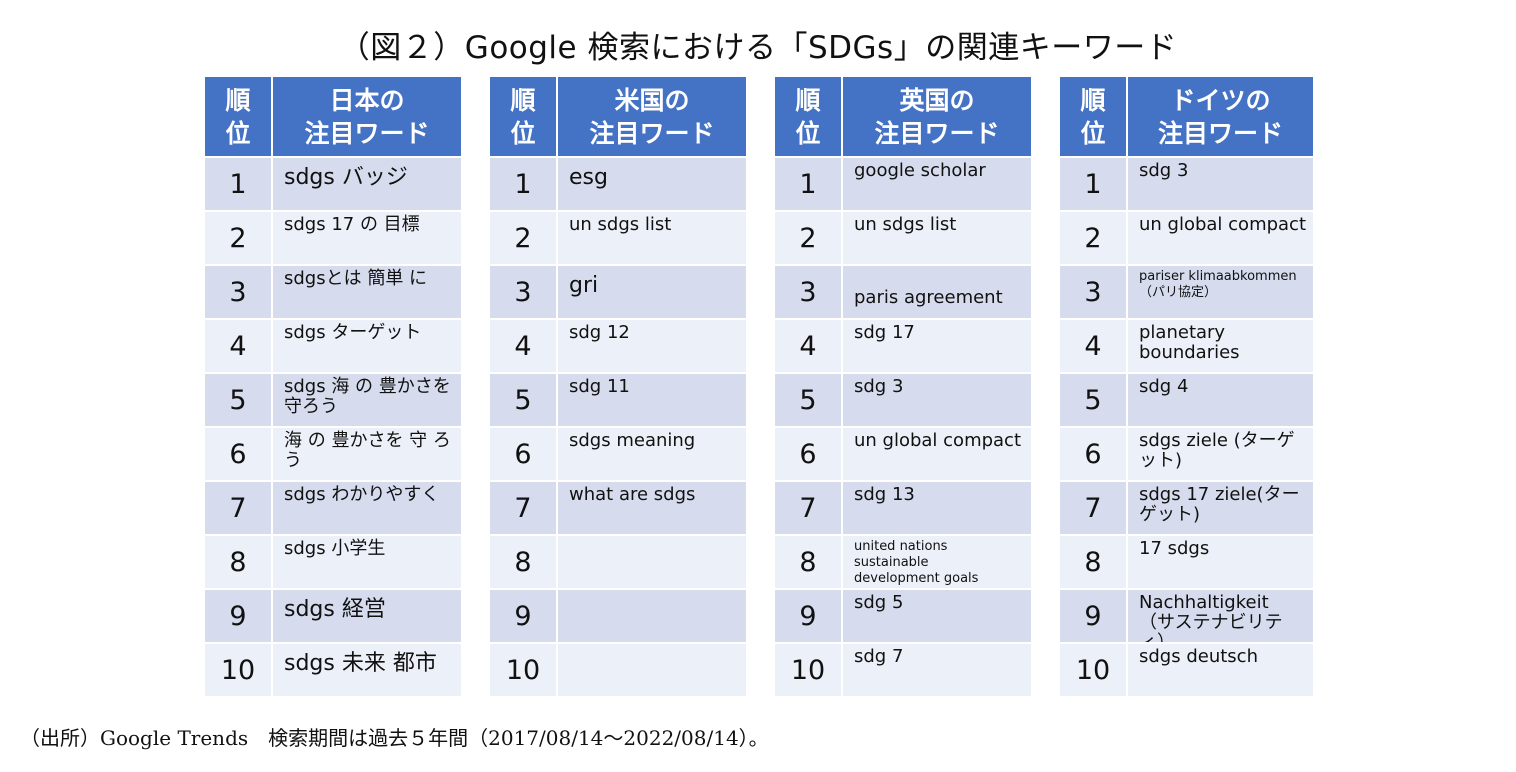 This screenshot has width=1516, height=772. I want to click on table-row: 8 17 sdgs, so click(1186, 561).